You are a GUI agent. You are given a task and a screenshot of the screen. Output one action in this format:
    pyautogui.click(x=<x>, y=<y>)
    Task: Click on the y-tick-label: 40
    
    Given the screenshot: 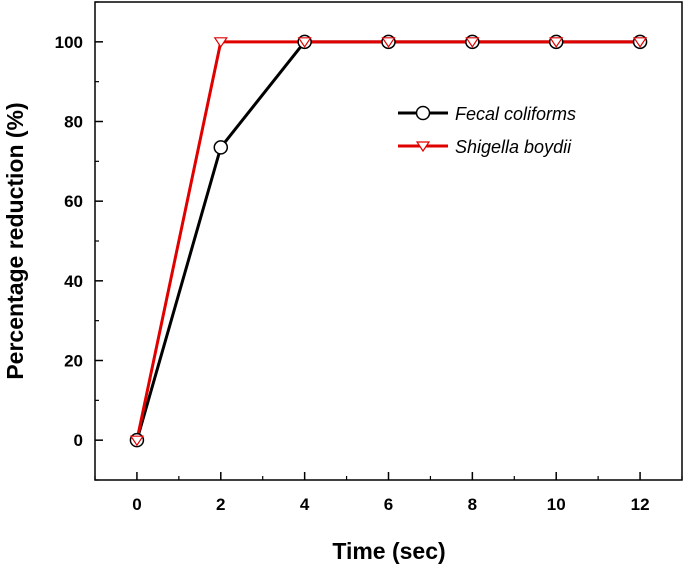 What is the action you would take?
    pyautogui.click(x=73, y=281)
    